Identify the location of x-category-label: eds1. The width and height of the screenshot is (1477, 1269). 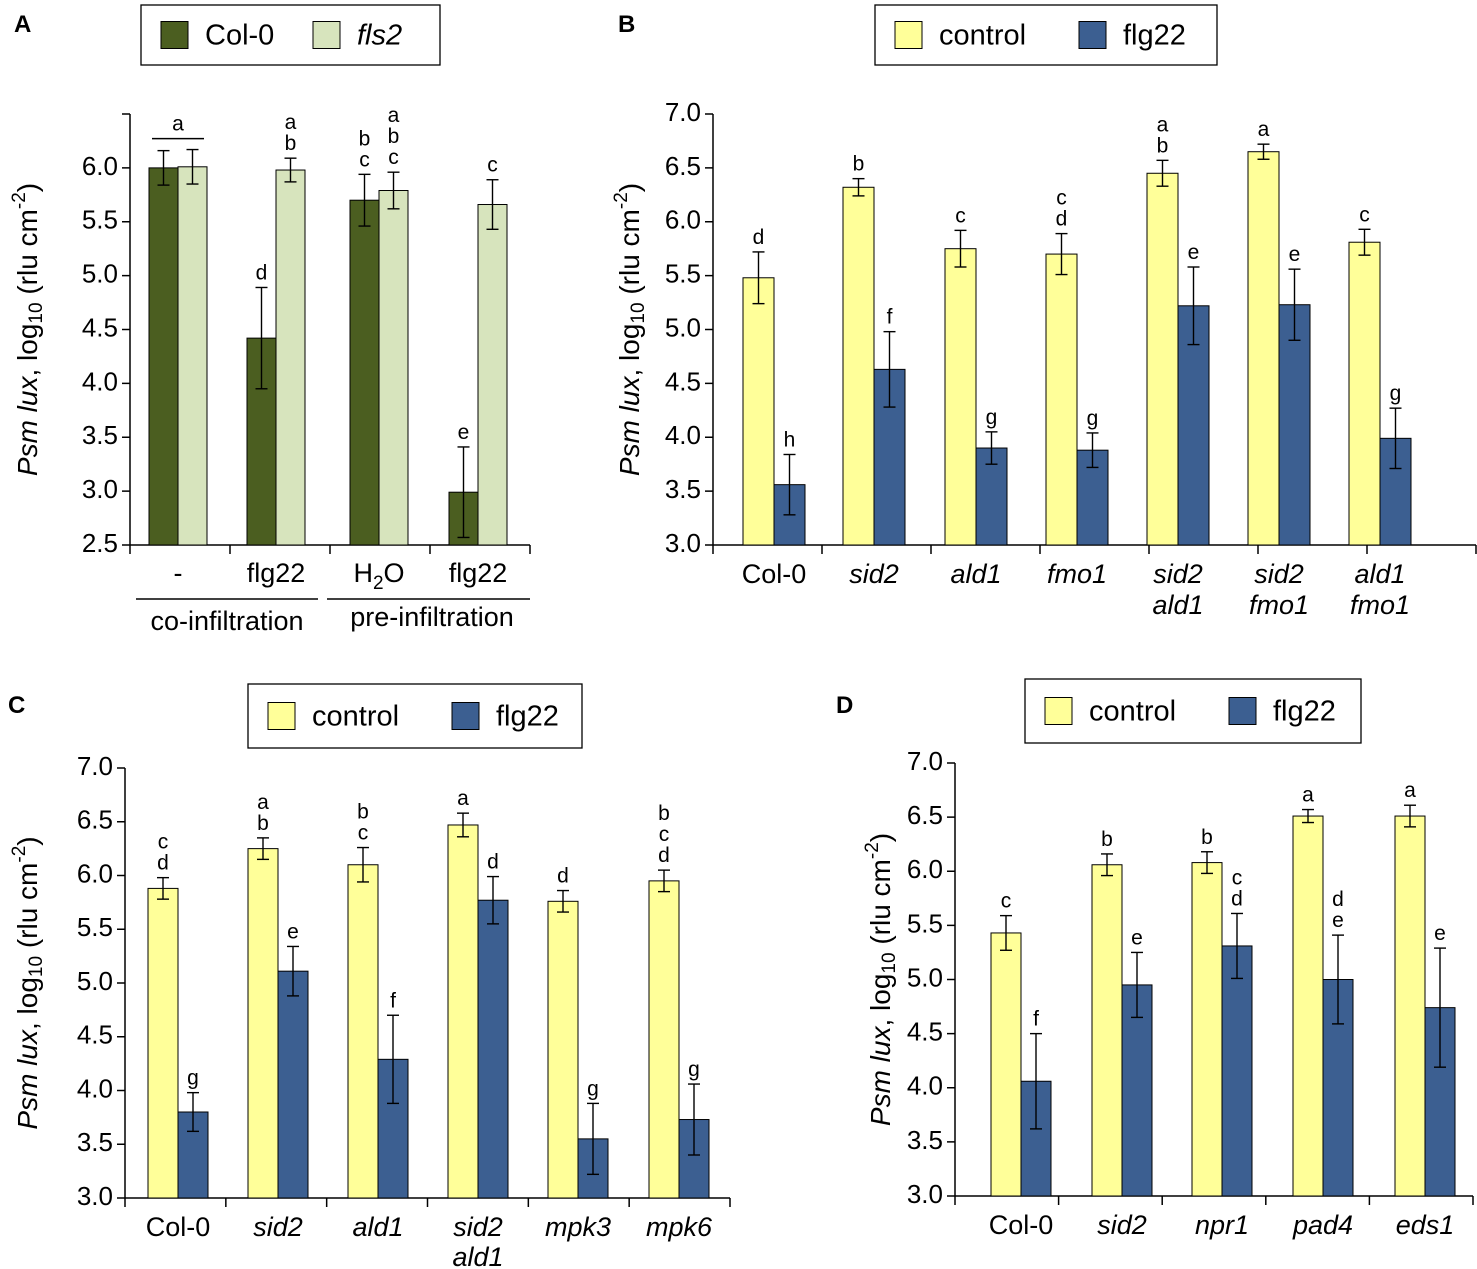
(1425, 1225).